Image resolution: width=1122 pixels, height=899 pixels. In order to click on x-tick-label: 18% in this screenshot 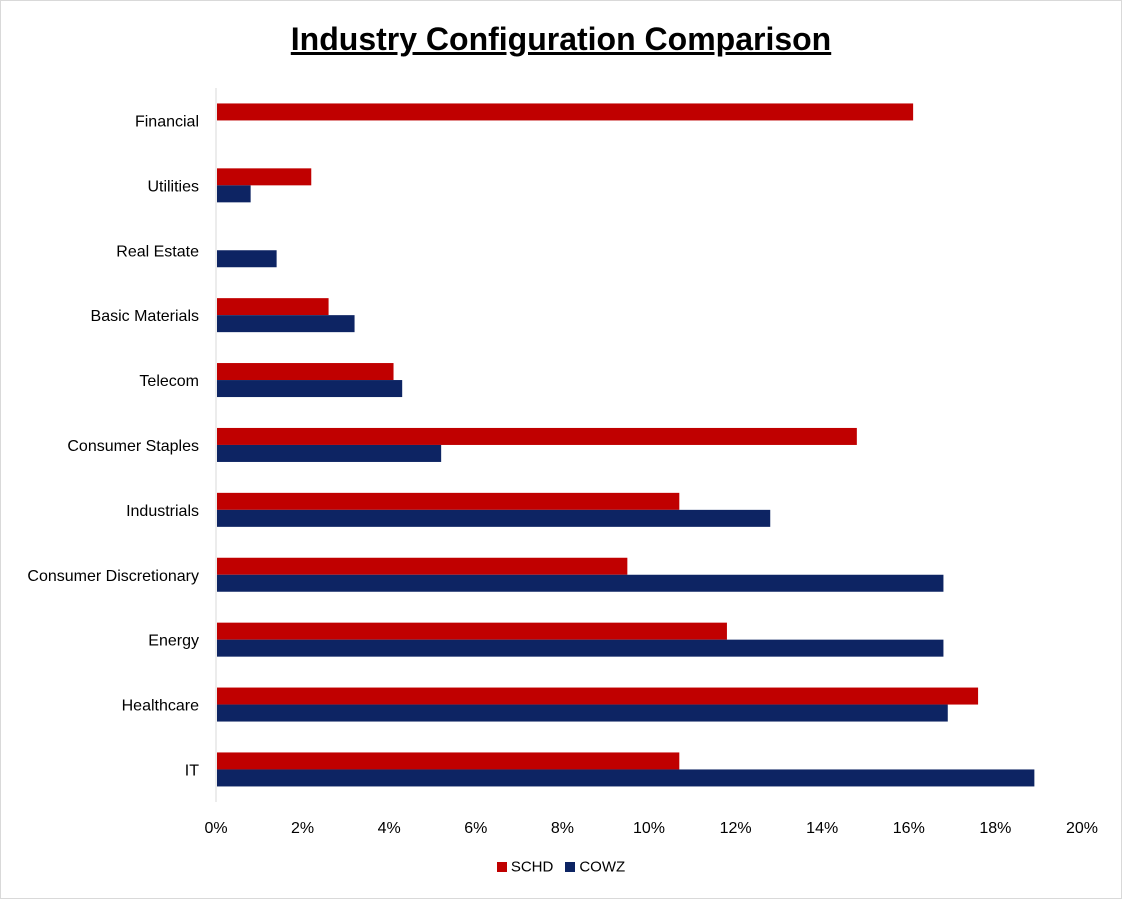, I will do `click(995, 828)`.